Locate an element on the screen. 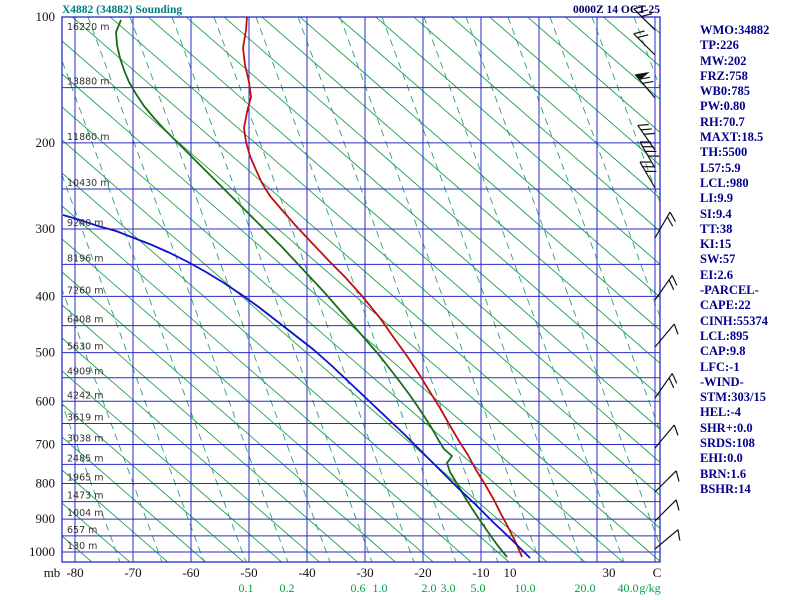  temp-tick-label: -20 is located at coordinates (422, 572).